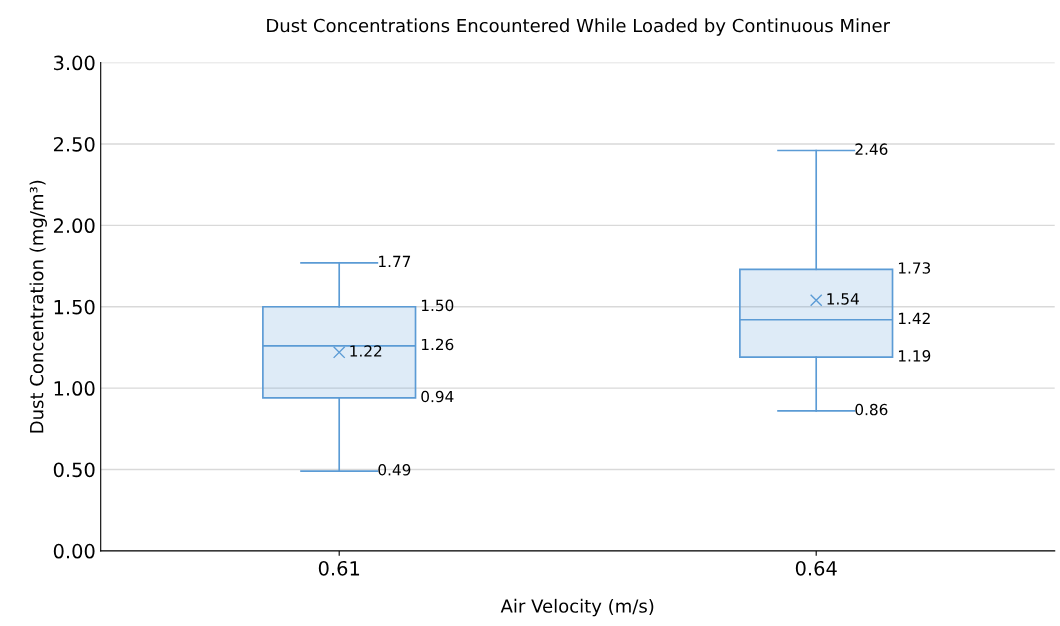 Image resolution: width=1060 pixels, height=626 pixels. Describe the element at coordinates (74, 470) in the screenshot. I see `y-tick-label: 0.50` at that location.